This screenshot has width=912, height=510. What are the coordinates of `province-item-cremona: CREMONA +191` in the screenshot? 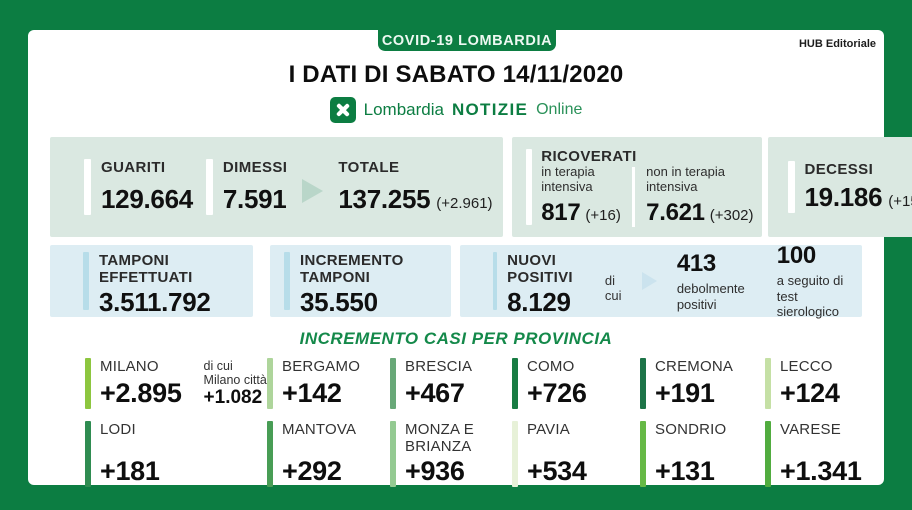 It's located at (702, 383).